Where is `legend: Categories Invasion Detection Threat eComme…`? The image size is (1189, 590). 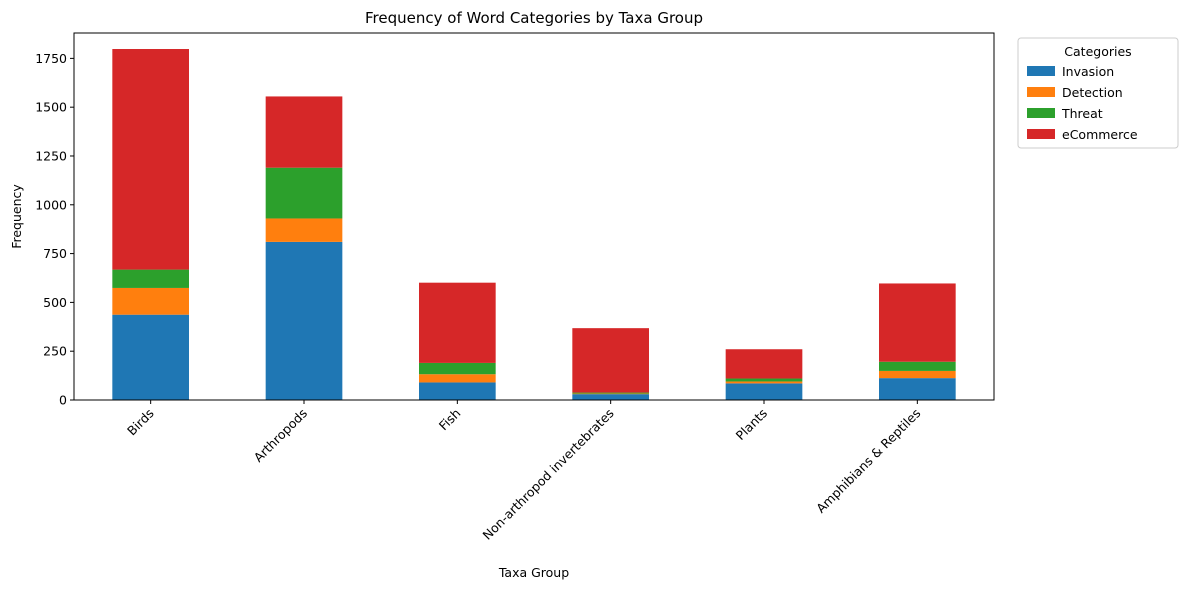 legend: Categories Invasion Detection Threat eComme… is located at coordinates (1098, 93).